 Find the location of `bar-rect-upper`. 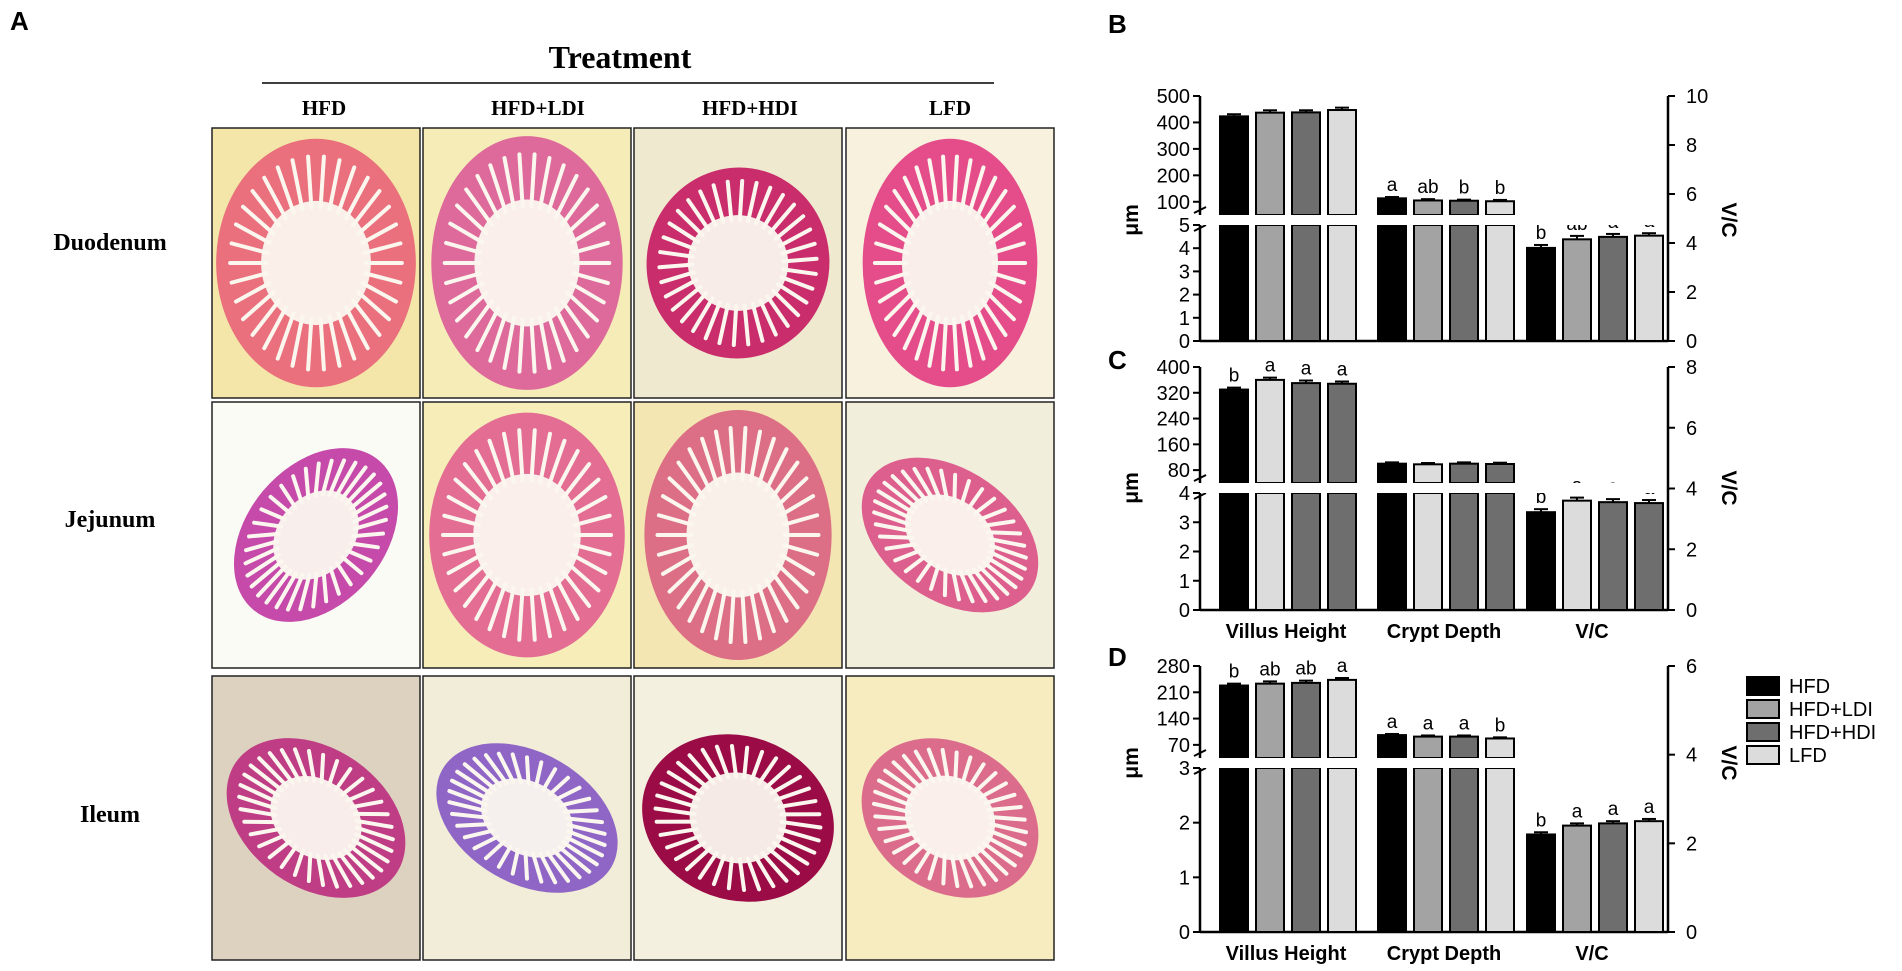

bar-rect-upper is located at coordinates (1306, 163).